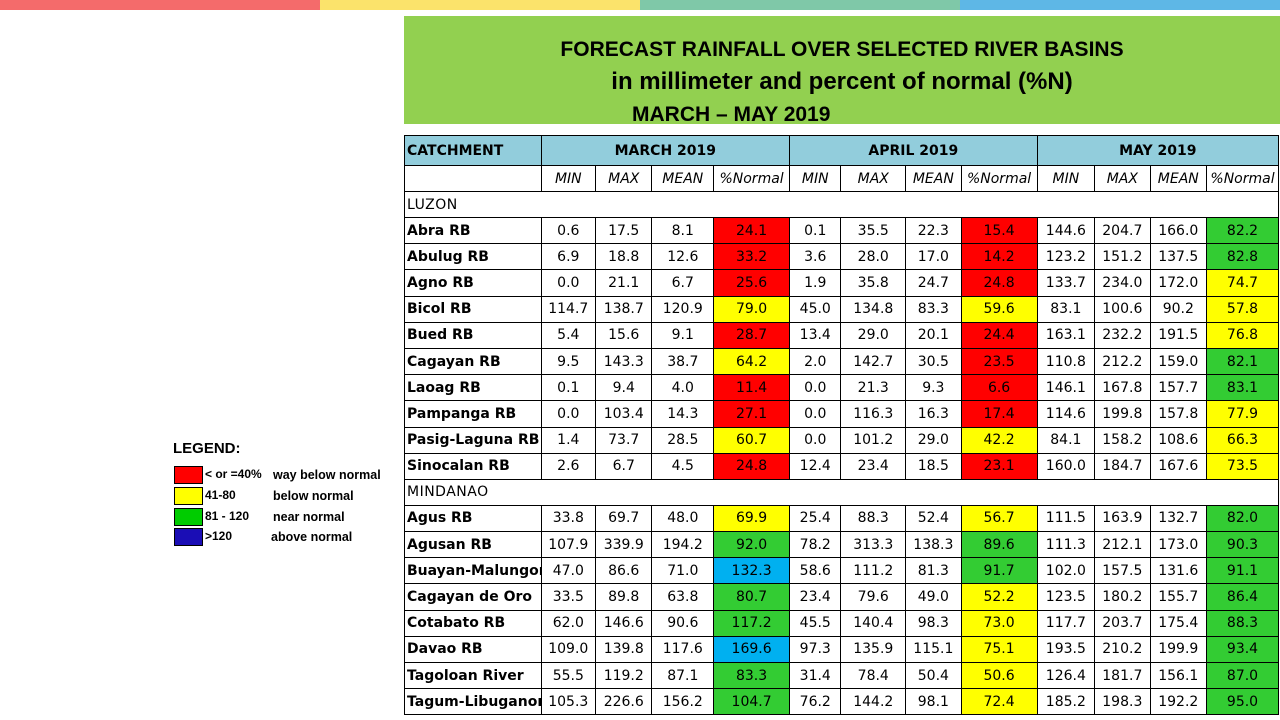  Describe the element at coordinates (568, 518) in the screenshot. I see `min-cell: 33.8` at that location.